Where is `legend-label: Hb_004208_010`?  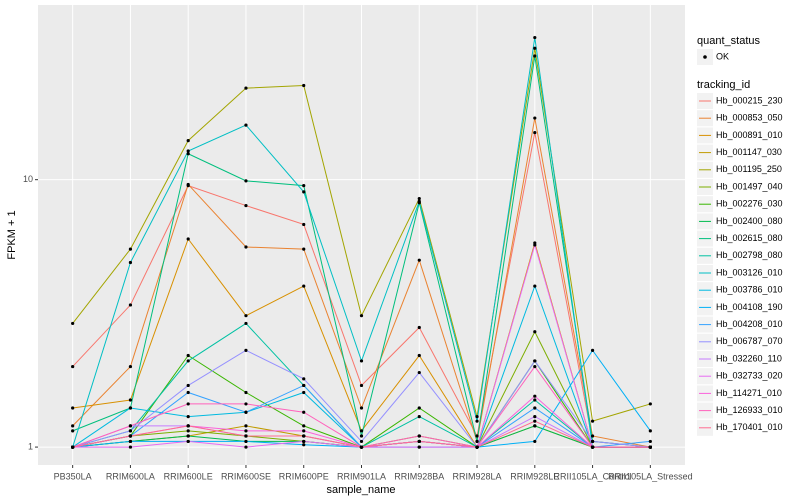
legend-label: Hb_004208_010 is located at coordinates (749, 324).